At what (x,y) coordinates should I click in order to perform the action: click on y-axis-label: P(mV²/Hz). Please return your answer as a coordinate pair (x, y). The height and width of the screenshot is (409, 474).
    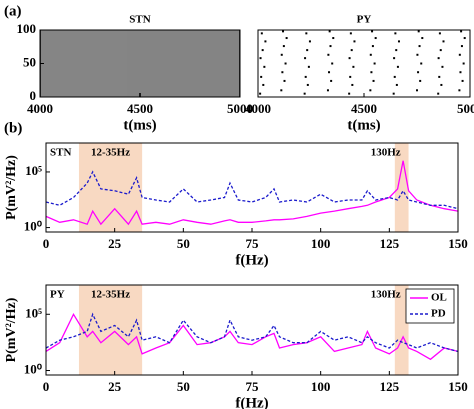
    Looking at the image, I should click on (11, 187).